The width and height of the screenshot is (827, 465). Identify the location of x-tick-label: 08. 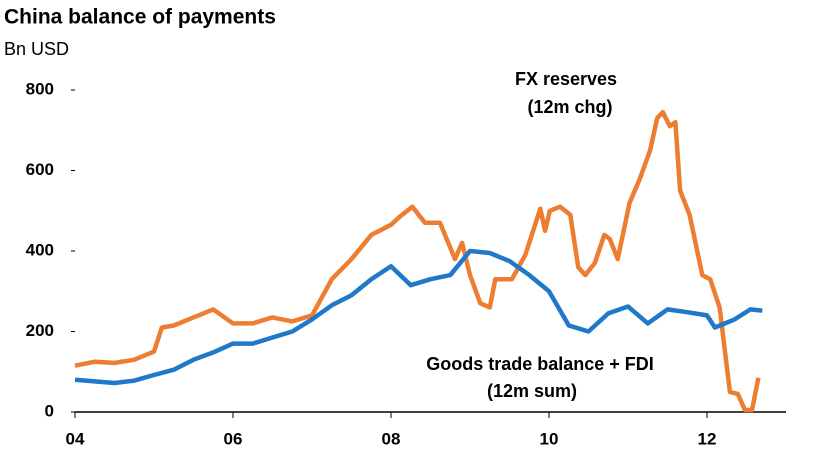
(391, 438).